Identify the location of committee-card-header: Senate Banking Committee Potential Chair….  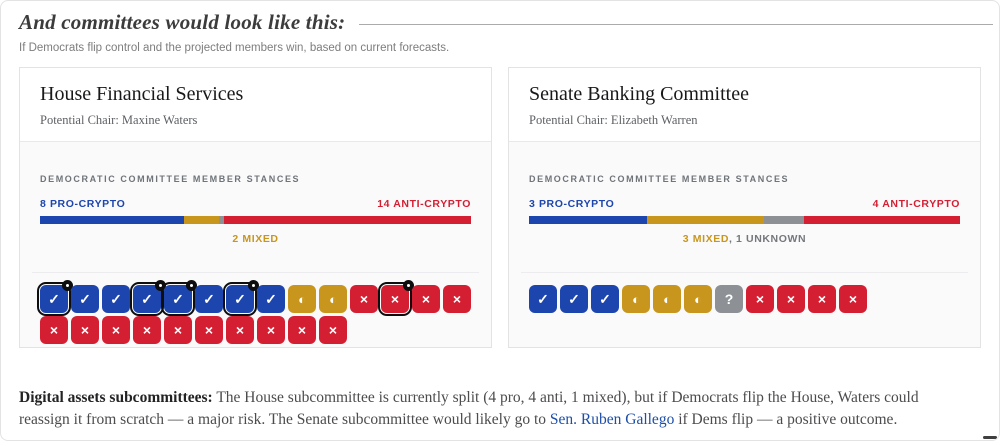
(744, 105).